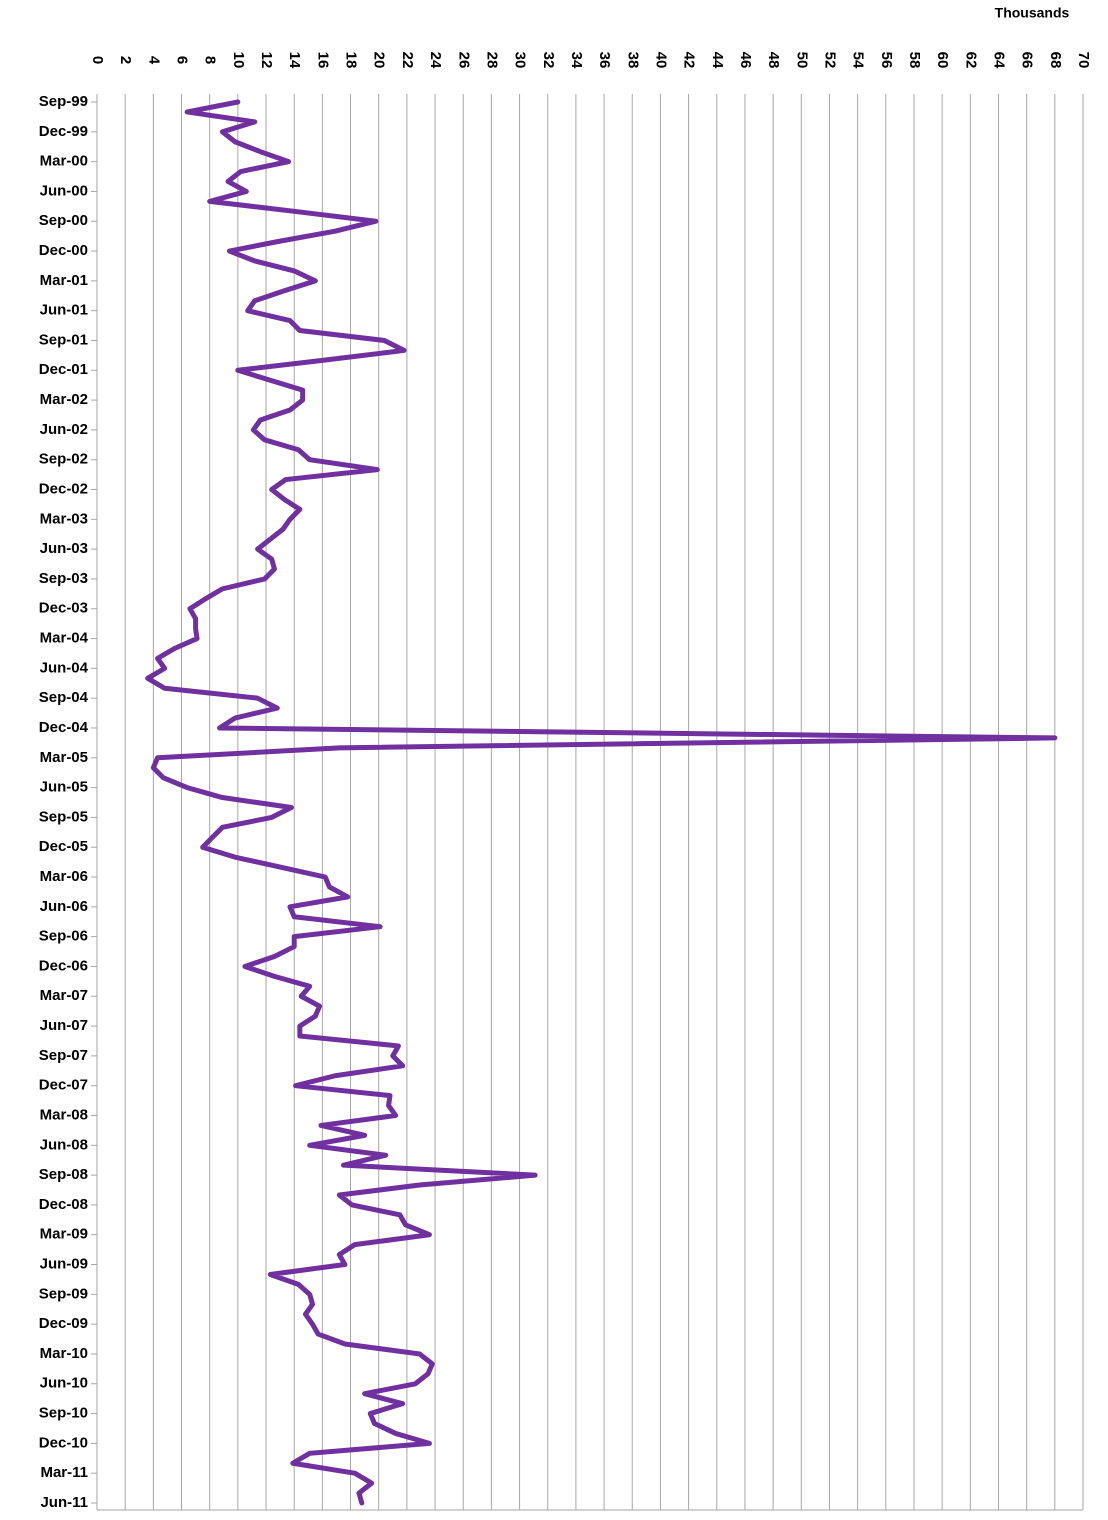  What do you see at coordinates (660, 60) in the screenshot?
I see `x-tick-label: 40` at bounding box center [660, 60].